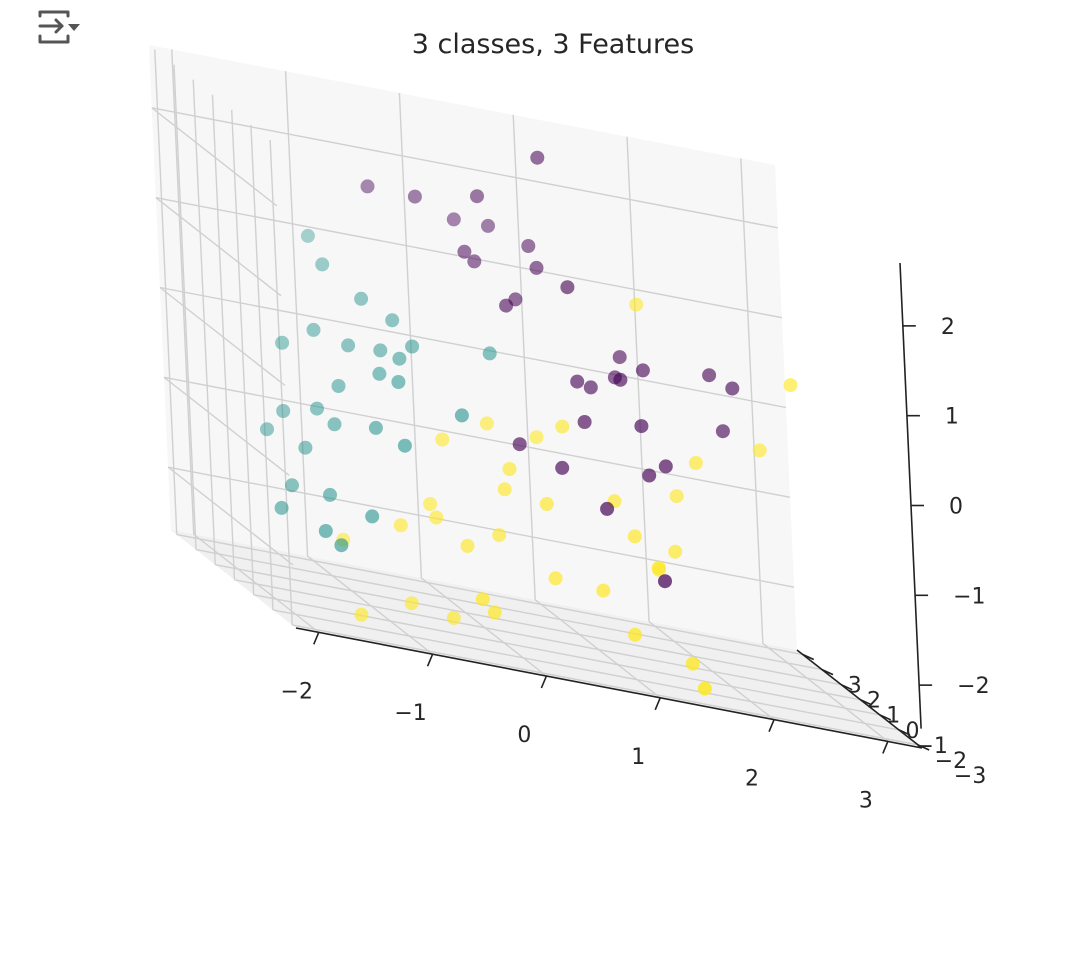 The height and width of the screenshot is (966, 1092). Describe the element at coordinates (874, 701) in the screenshot. I see `y-tick-label: 2` at that location.